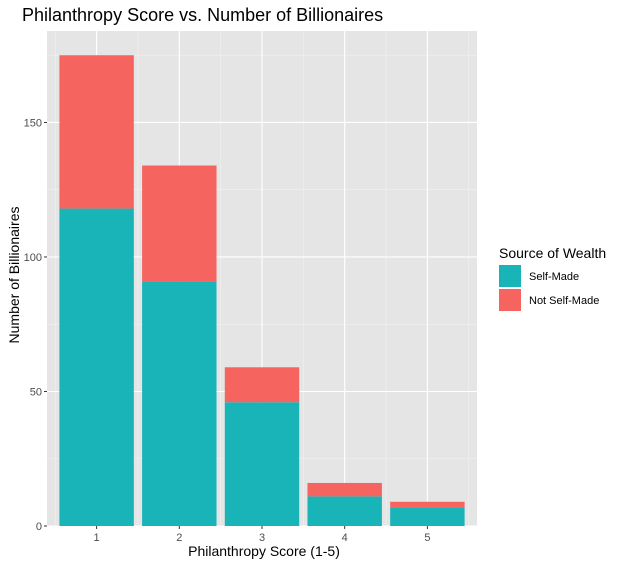 This screenshot has height=567, width=626. What do you see at coordinates (264, 551) in the screenshot?
I see `x-axis-title: Philanthropy Score (1-5)` at bounding box center [264, 551].